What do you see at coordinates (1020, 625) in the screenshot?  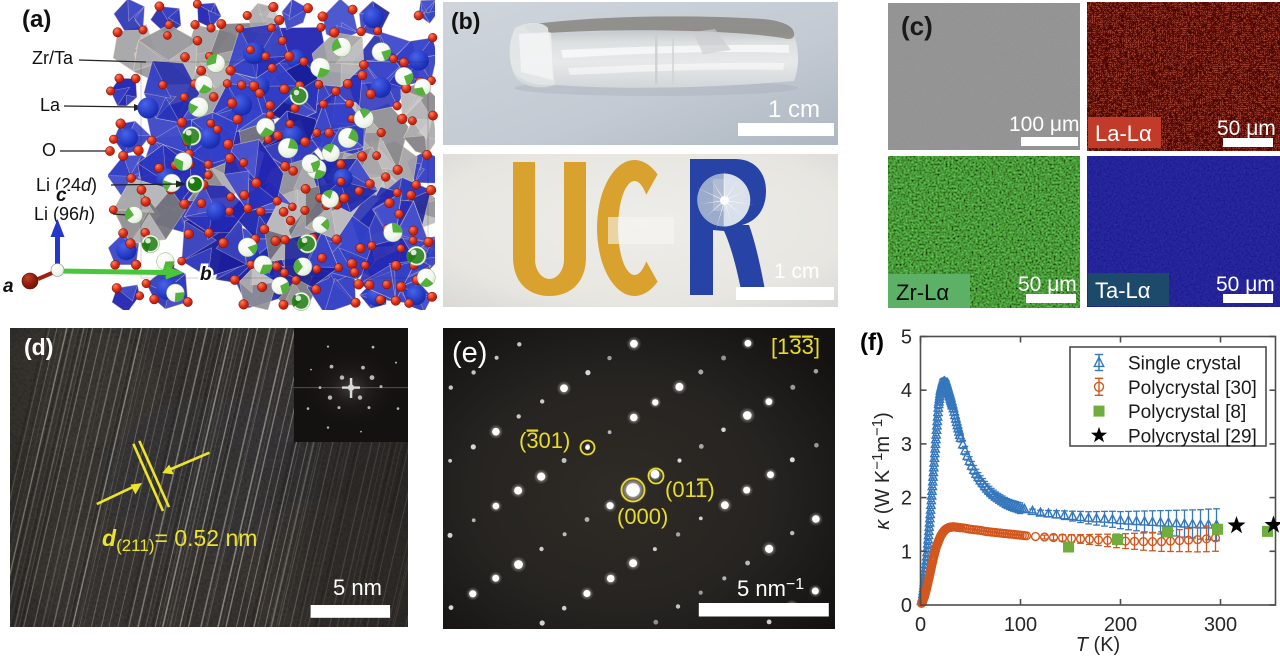 I see `svg-text: 100` at bounding box center [1020, 625].